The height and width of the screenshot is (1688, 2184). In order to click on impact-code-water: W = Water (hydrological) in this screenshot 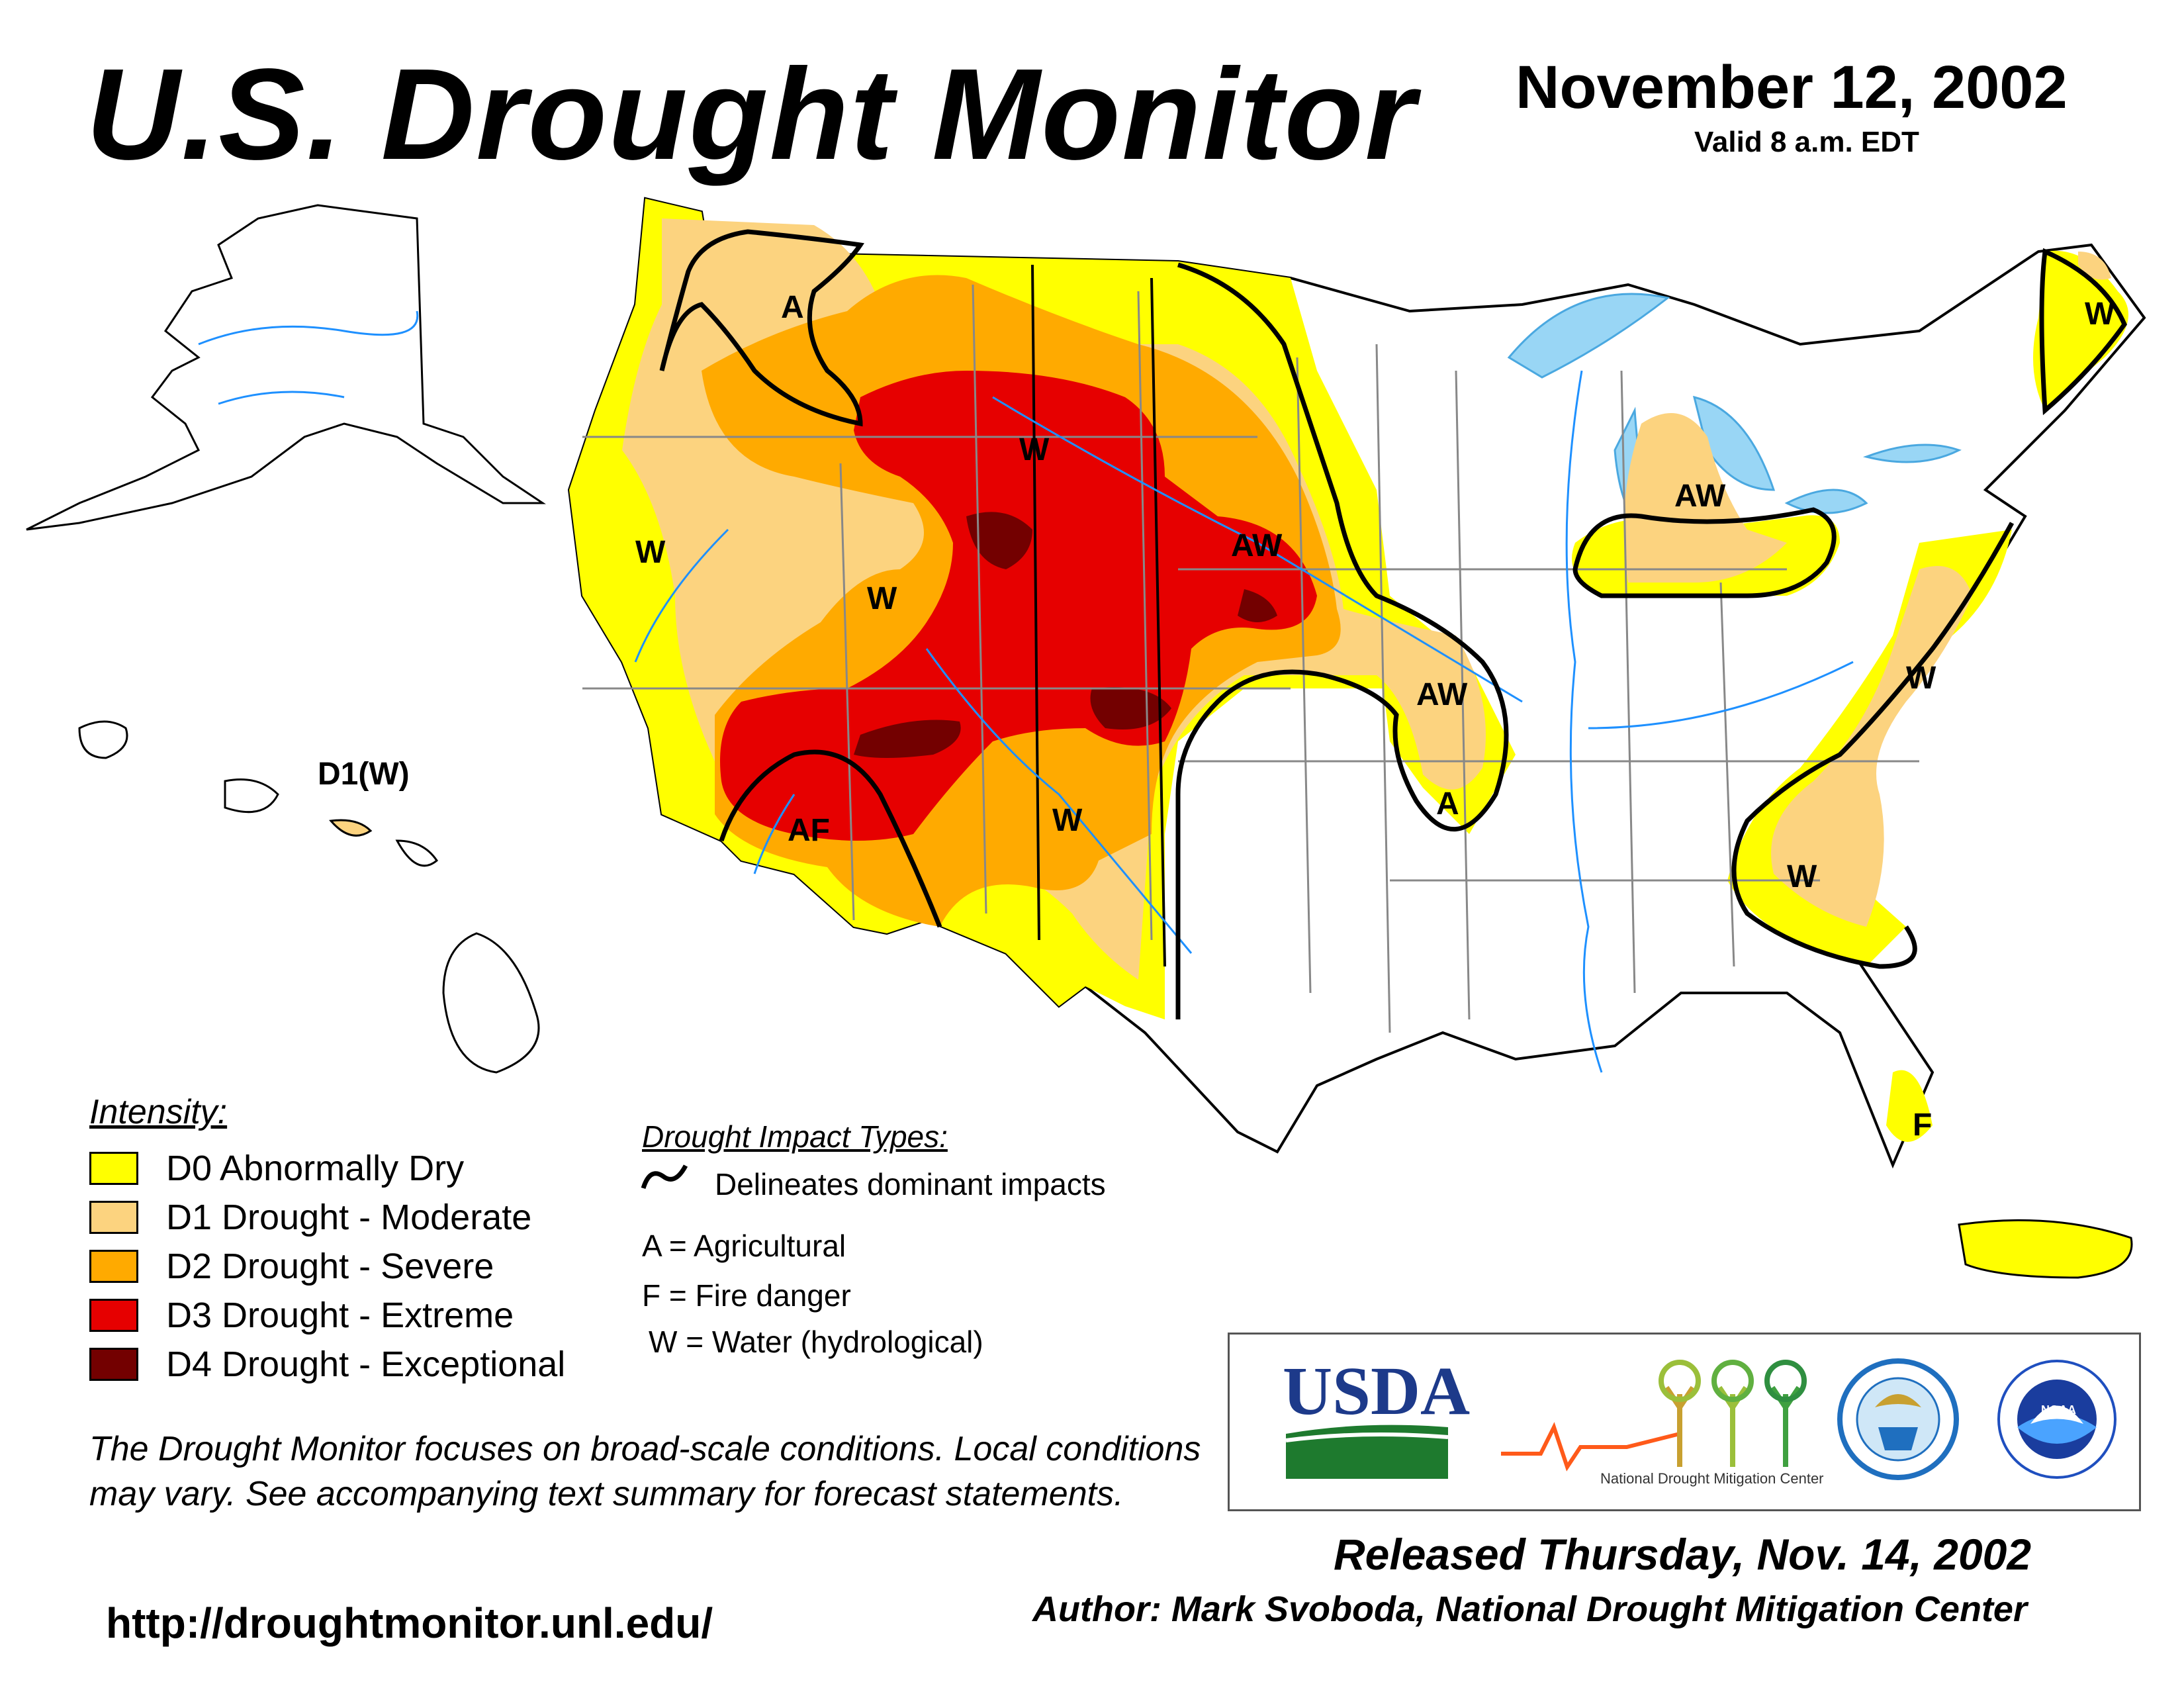, I will do `click(816, 1342)`.